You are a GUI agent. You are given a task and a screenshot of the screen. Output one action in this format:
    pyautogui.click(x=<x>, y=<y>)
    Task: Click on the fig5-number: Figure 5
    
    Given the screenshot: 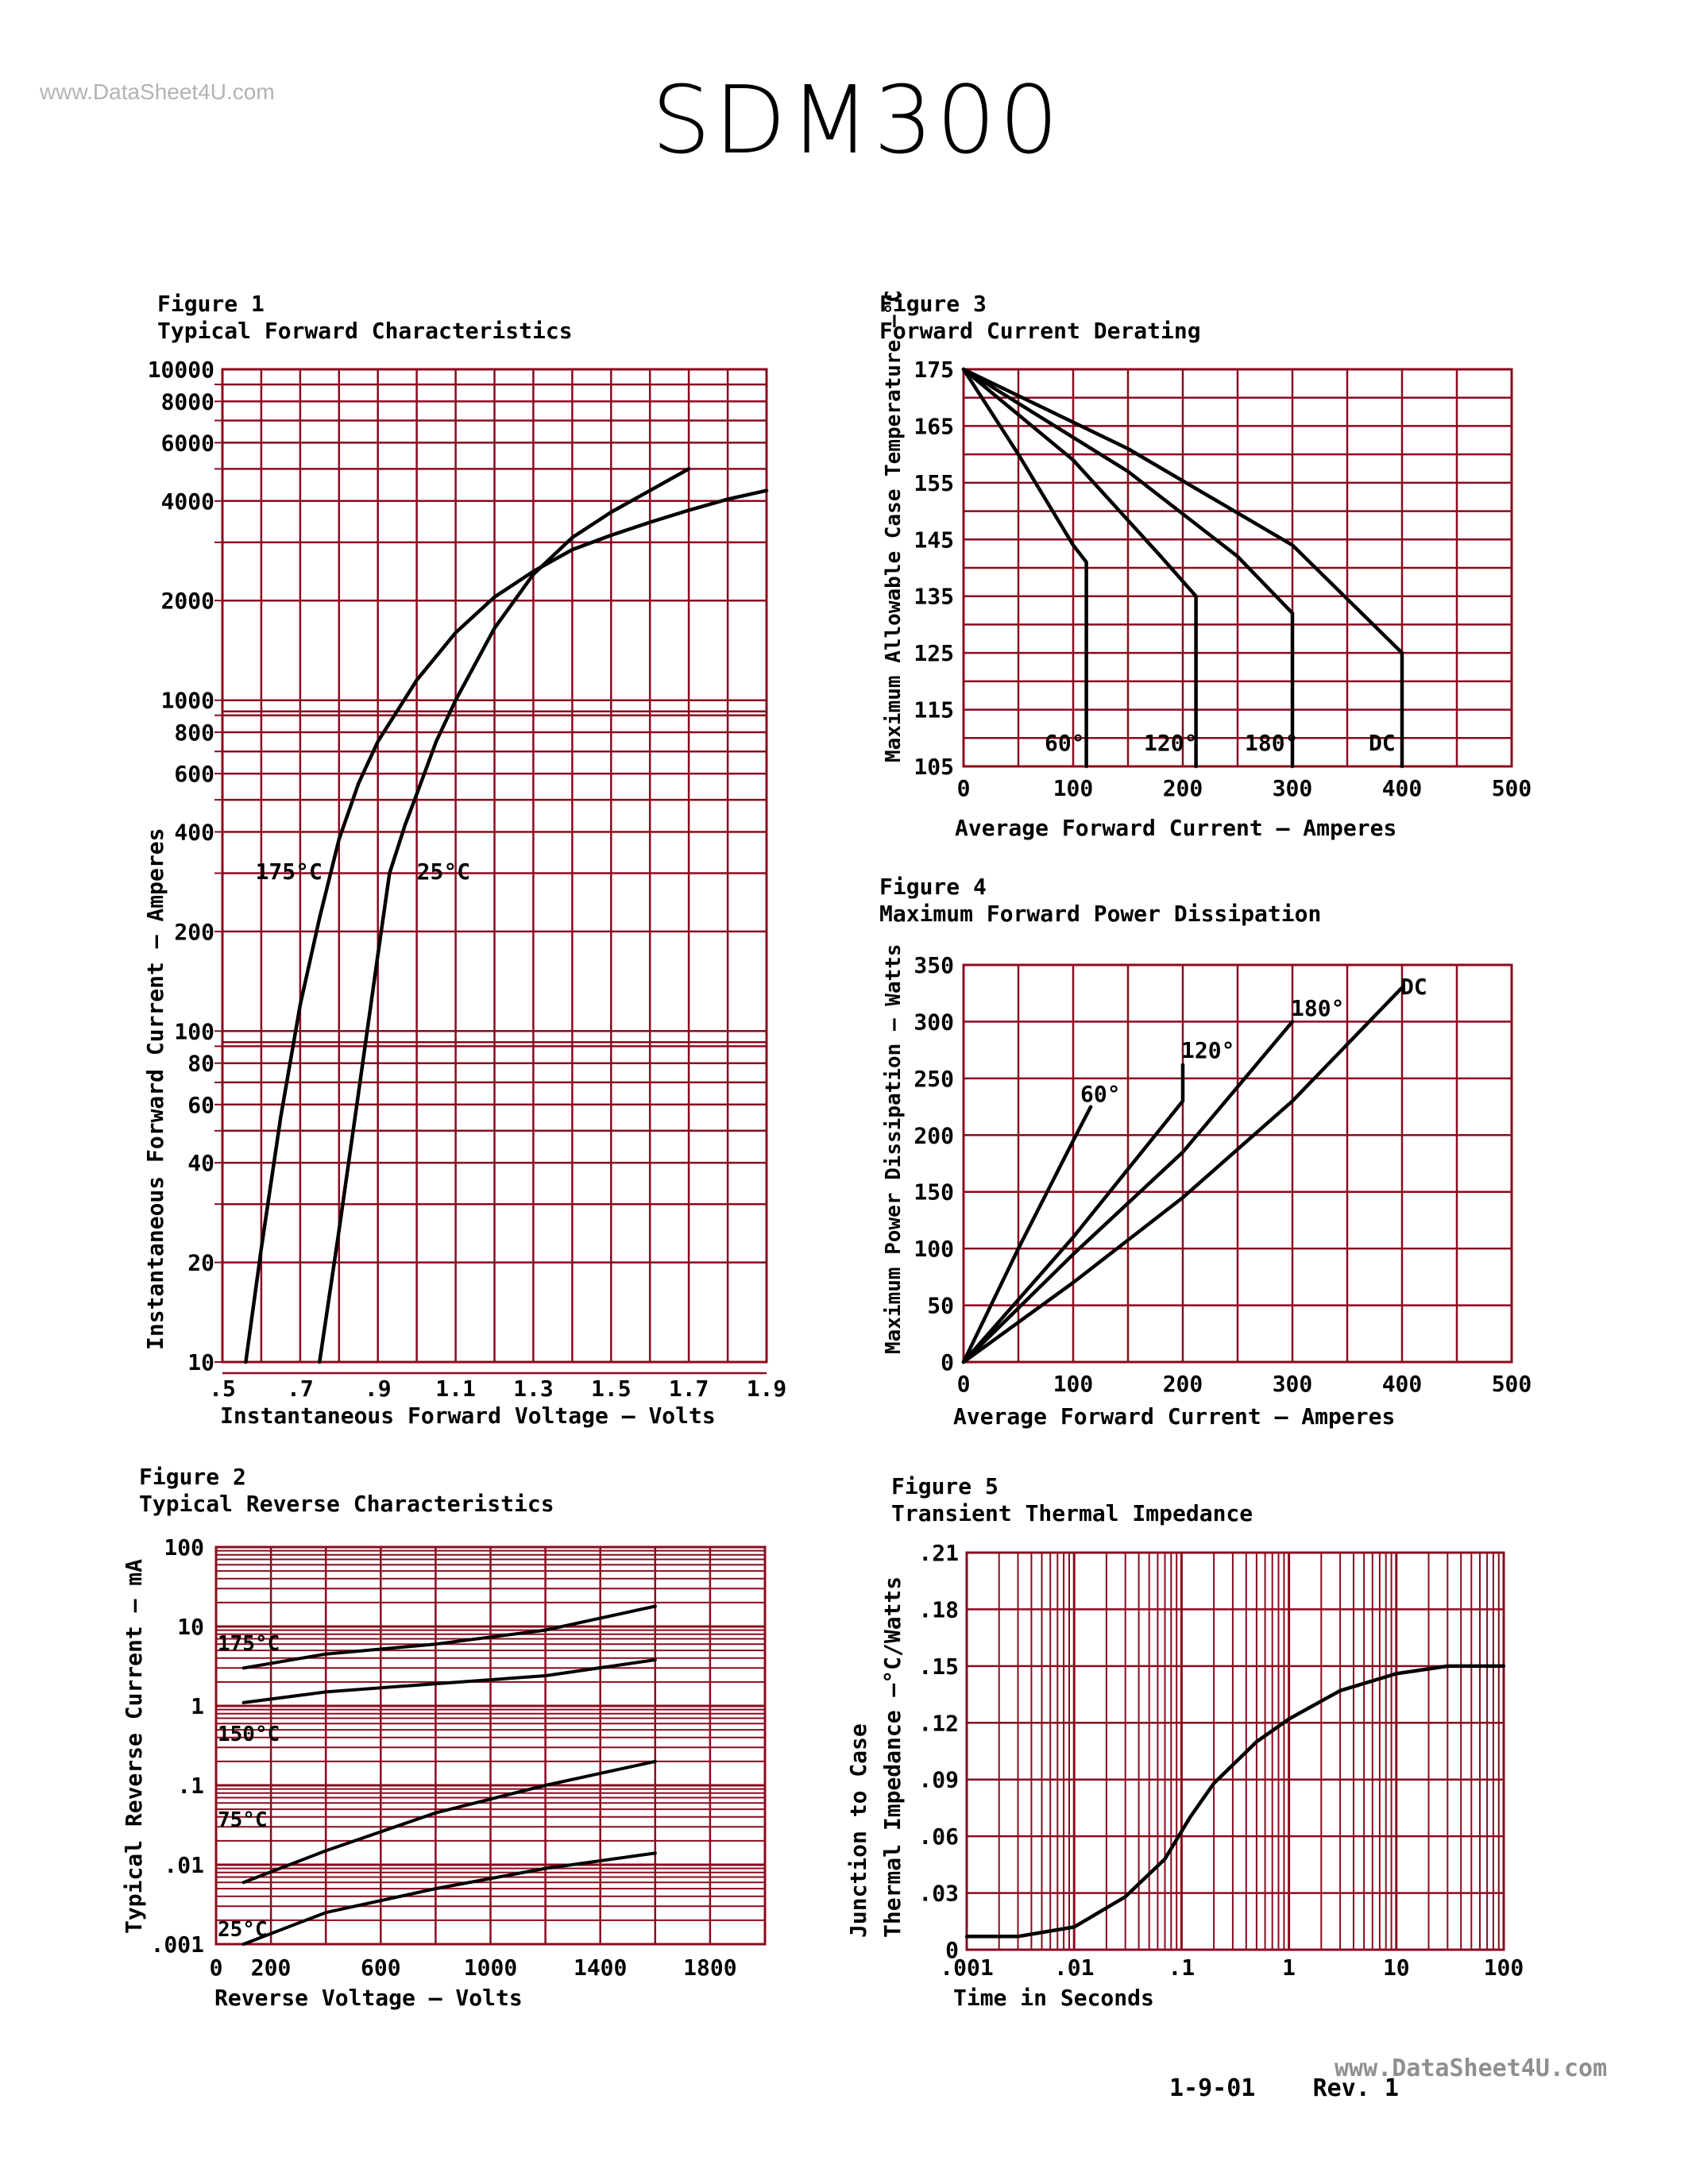 What is the action you would take?
    pyautogui.click(x=945, y=1486)
    